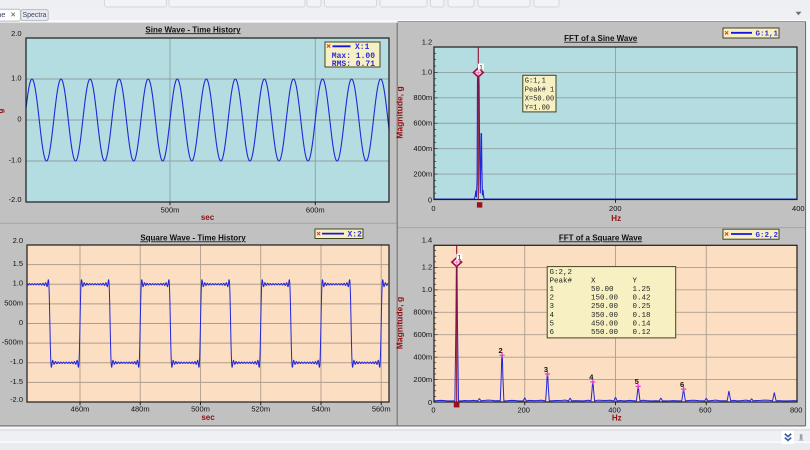 The height and width of the screenshot is (450, 810). I want to click on svg-text: 550.00, so click(605, 333).